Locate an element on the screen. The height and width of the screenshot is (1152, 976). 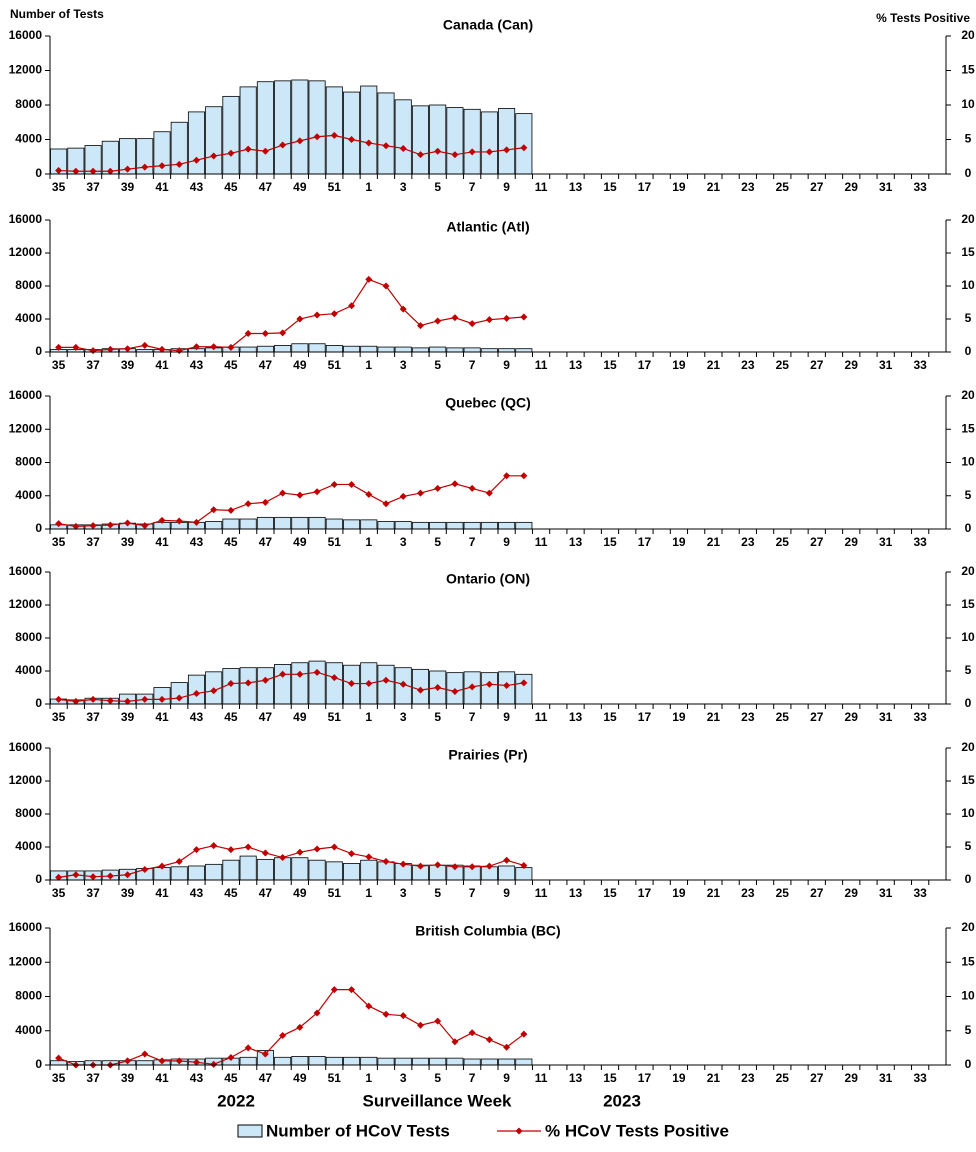
x-tick-label: 31 is located at coordinates (886, 365).